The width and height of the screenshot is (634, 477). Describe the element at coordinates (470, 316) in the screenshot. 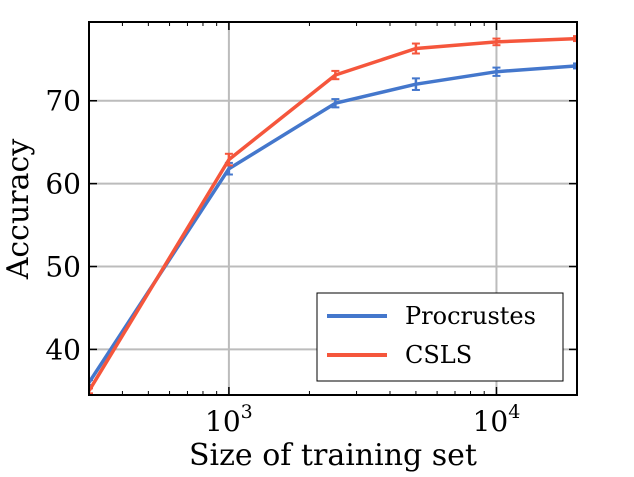

I see `legend-label-procrustes: Procrustes` at that location.